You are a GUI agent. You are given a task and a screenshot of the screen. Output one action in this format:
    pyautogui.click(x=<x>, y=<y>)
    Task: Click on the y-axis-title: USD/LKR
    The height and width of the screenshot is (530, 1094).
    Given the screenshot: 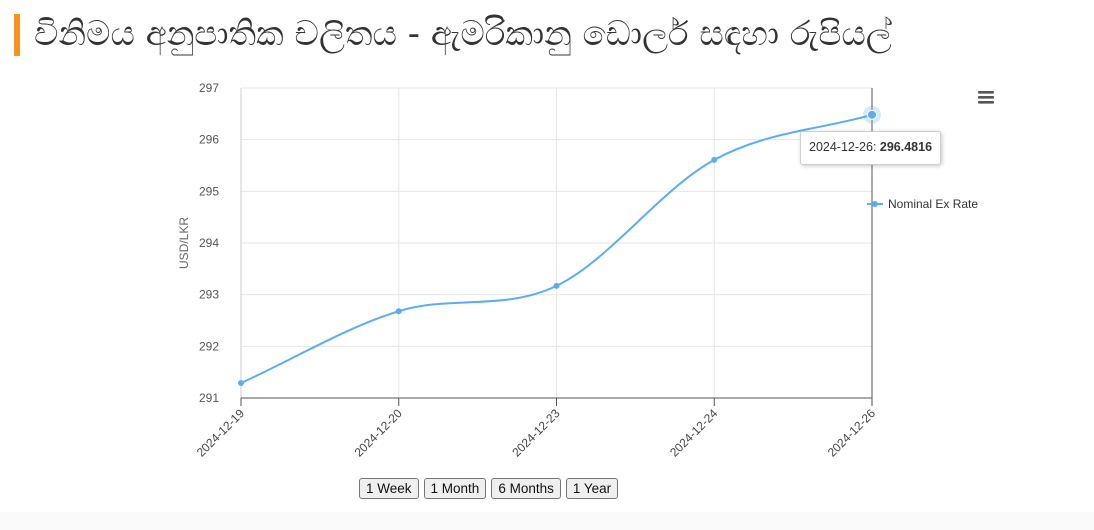 What is the action you would take?
    pyautogui.click(x=184, y=243)
    